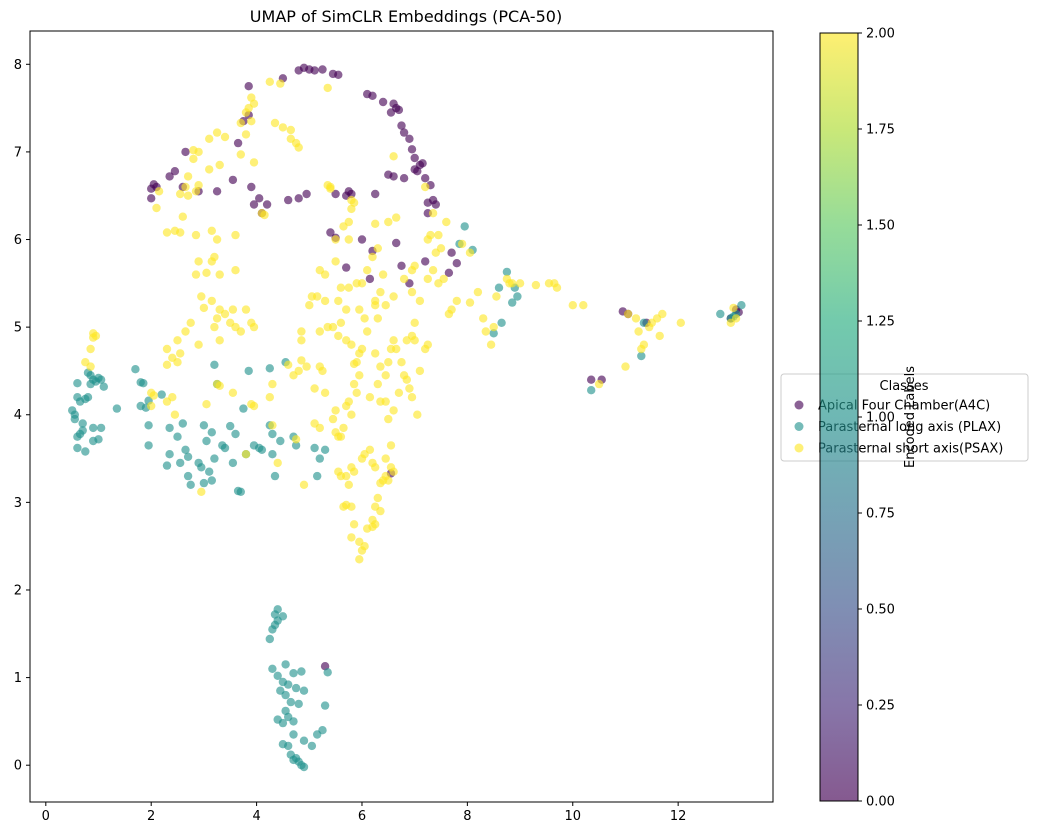  Describe the element at coordinates (880, 226) in the screenshot. I see `colorbar-tick-label: 1.50` at that location.